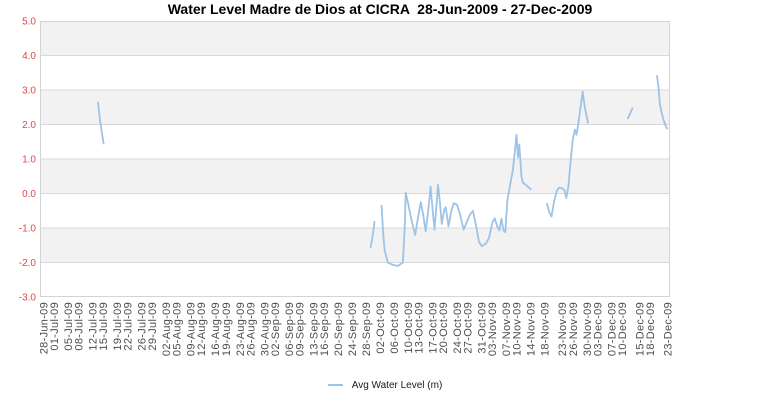  Describe the element at coordinates (129, 326) in the screenshot. I see `x-tick-label: 22-Jul-09` at that location.